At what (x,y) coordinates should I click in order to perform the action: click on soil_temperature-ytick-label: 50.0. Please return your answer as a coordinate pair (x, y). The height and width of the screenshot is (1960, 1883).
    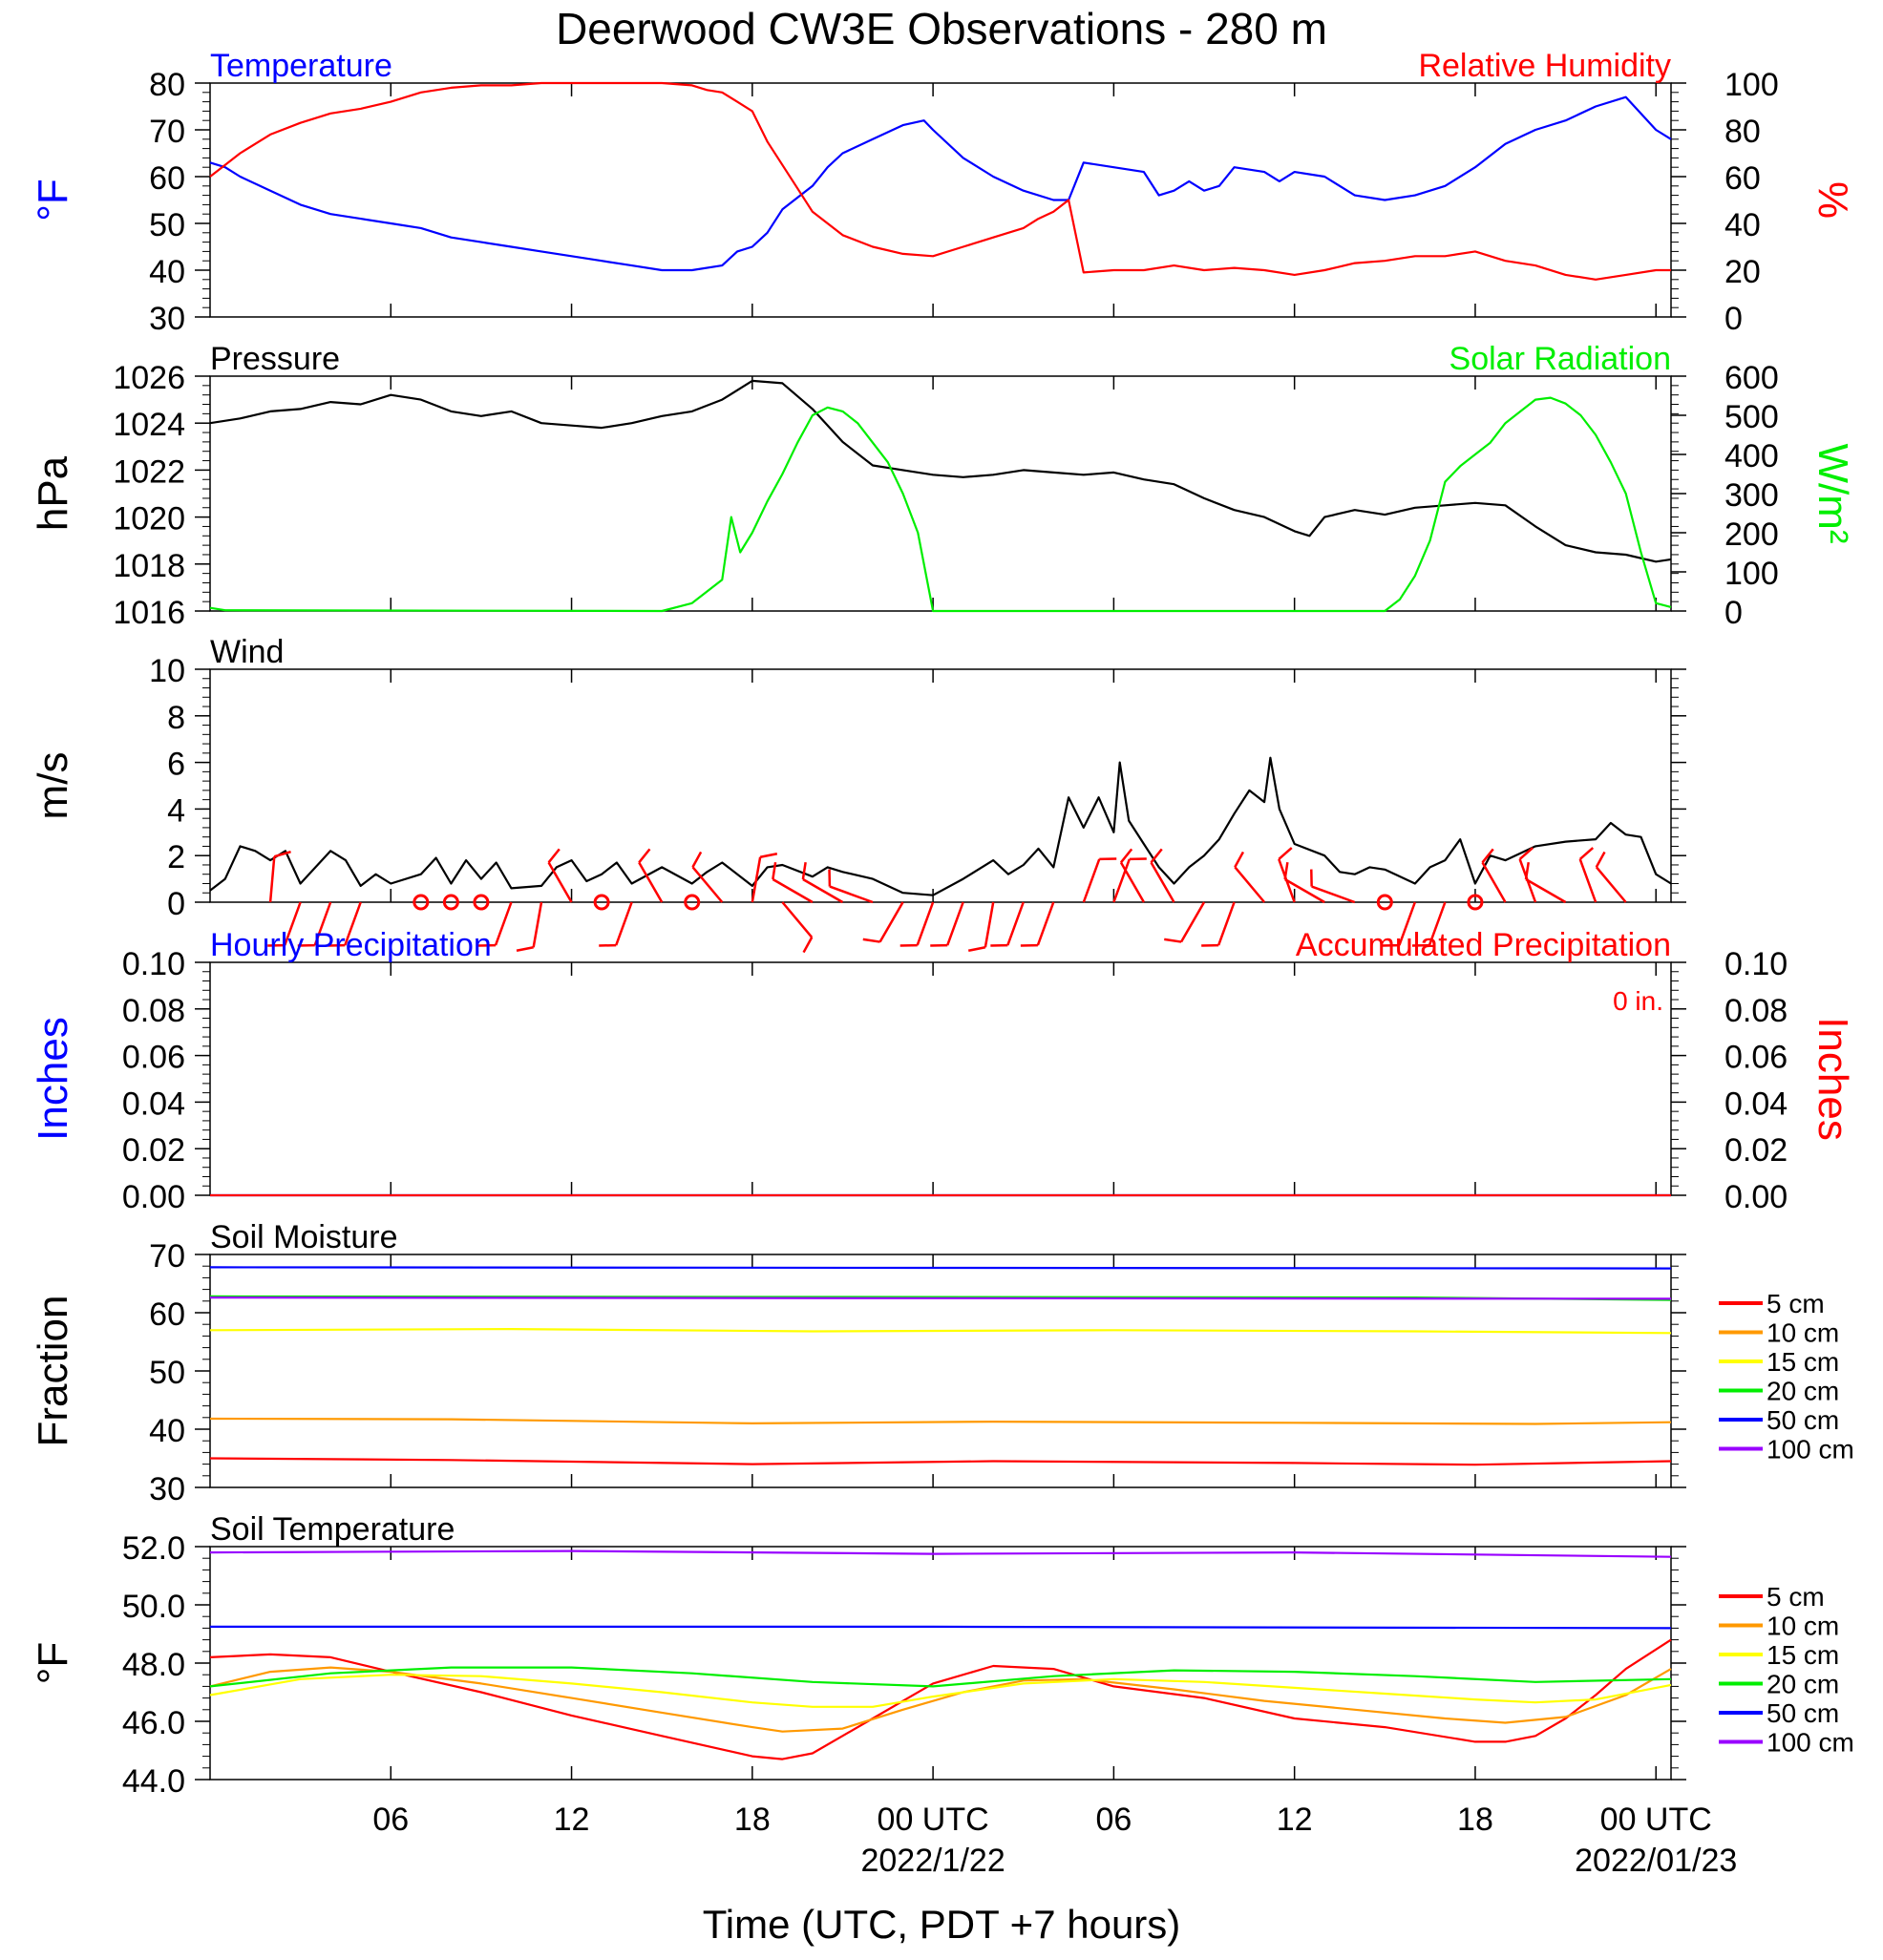
    Looking at the image, I should click on (153, 1607).